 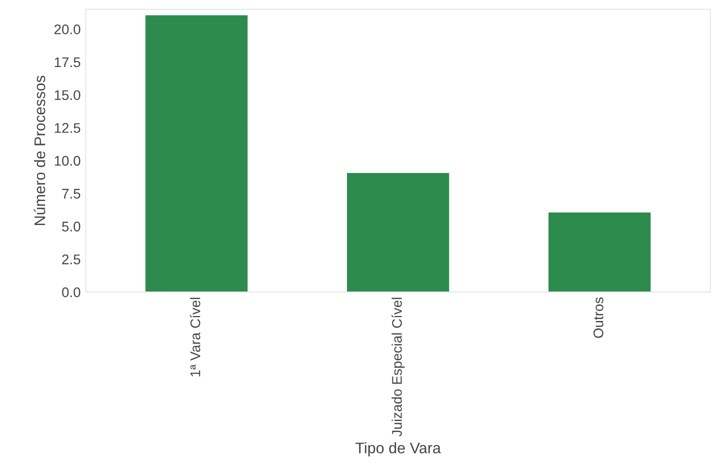 I want to click on y-axis-title: Número de Processos, so click(x=40, y=151).